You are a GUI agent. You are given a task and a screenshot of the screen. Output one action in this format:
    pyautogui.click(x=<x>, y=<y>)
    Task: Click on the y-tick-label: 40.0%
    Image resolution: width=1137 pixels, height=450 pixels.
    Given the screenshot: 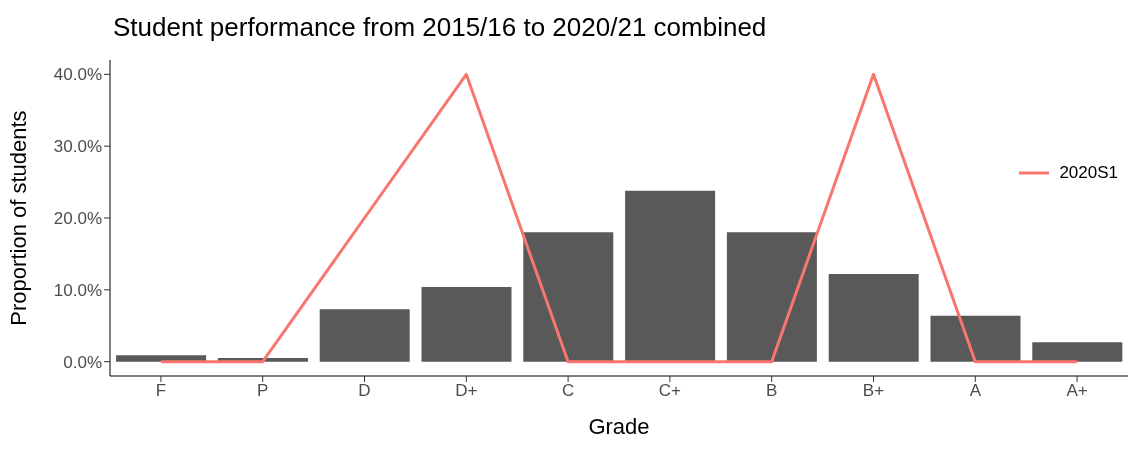 What is the action you would take?
    pyautogui.click(x=77, y=75)
    